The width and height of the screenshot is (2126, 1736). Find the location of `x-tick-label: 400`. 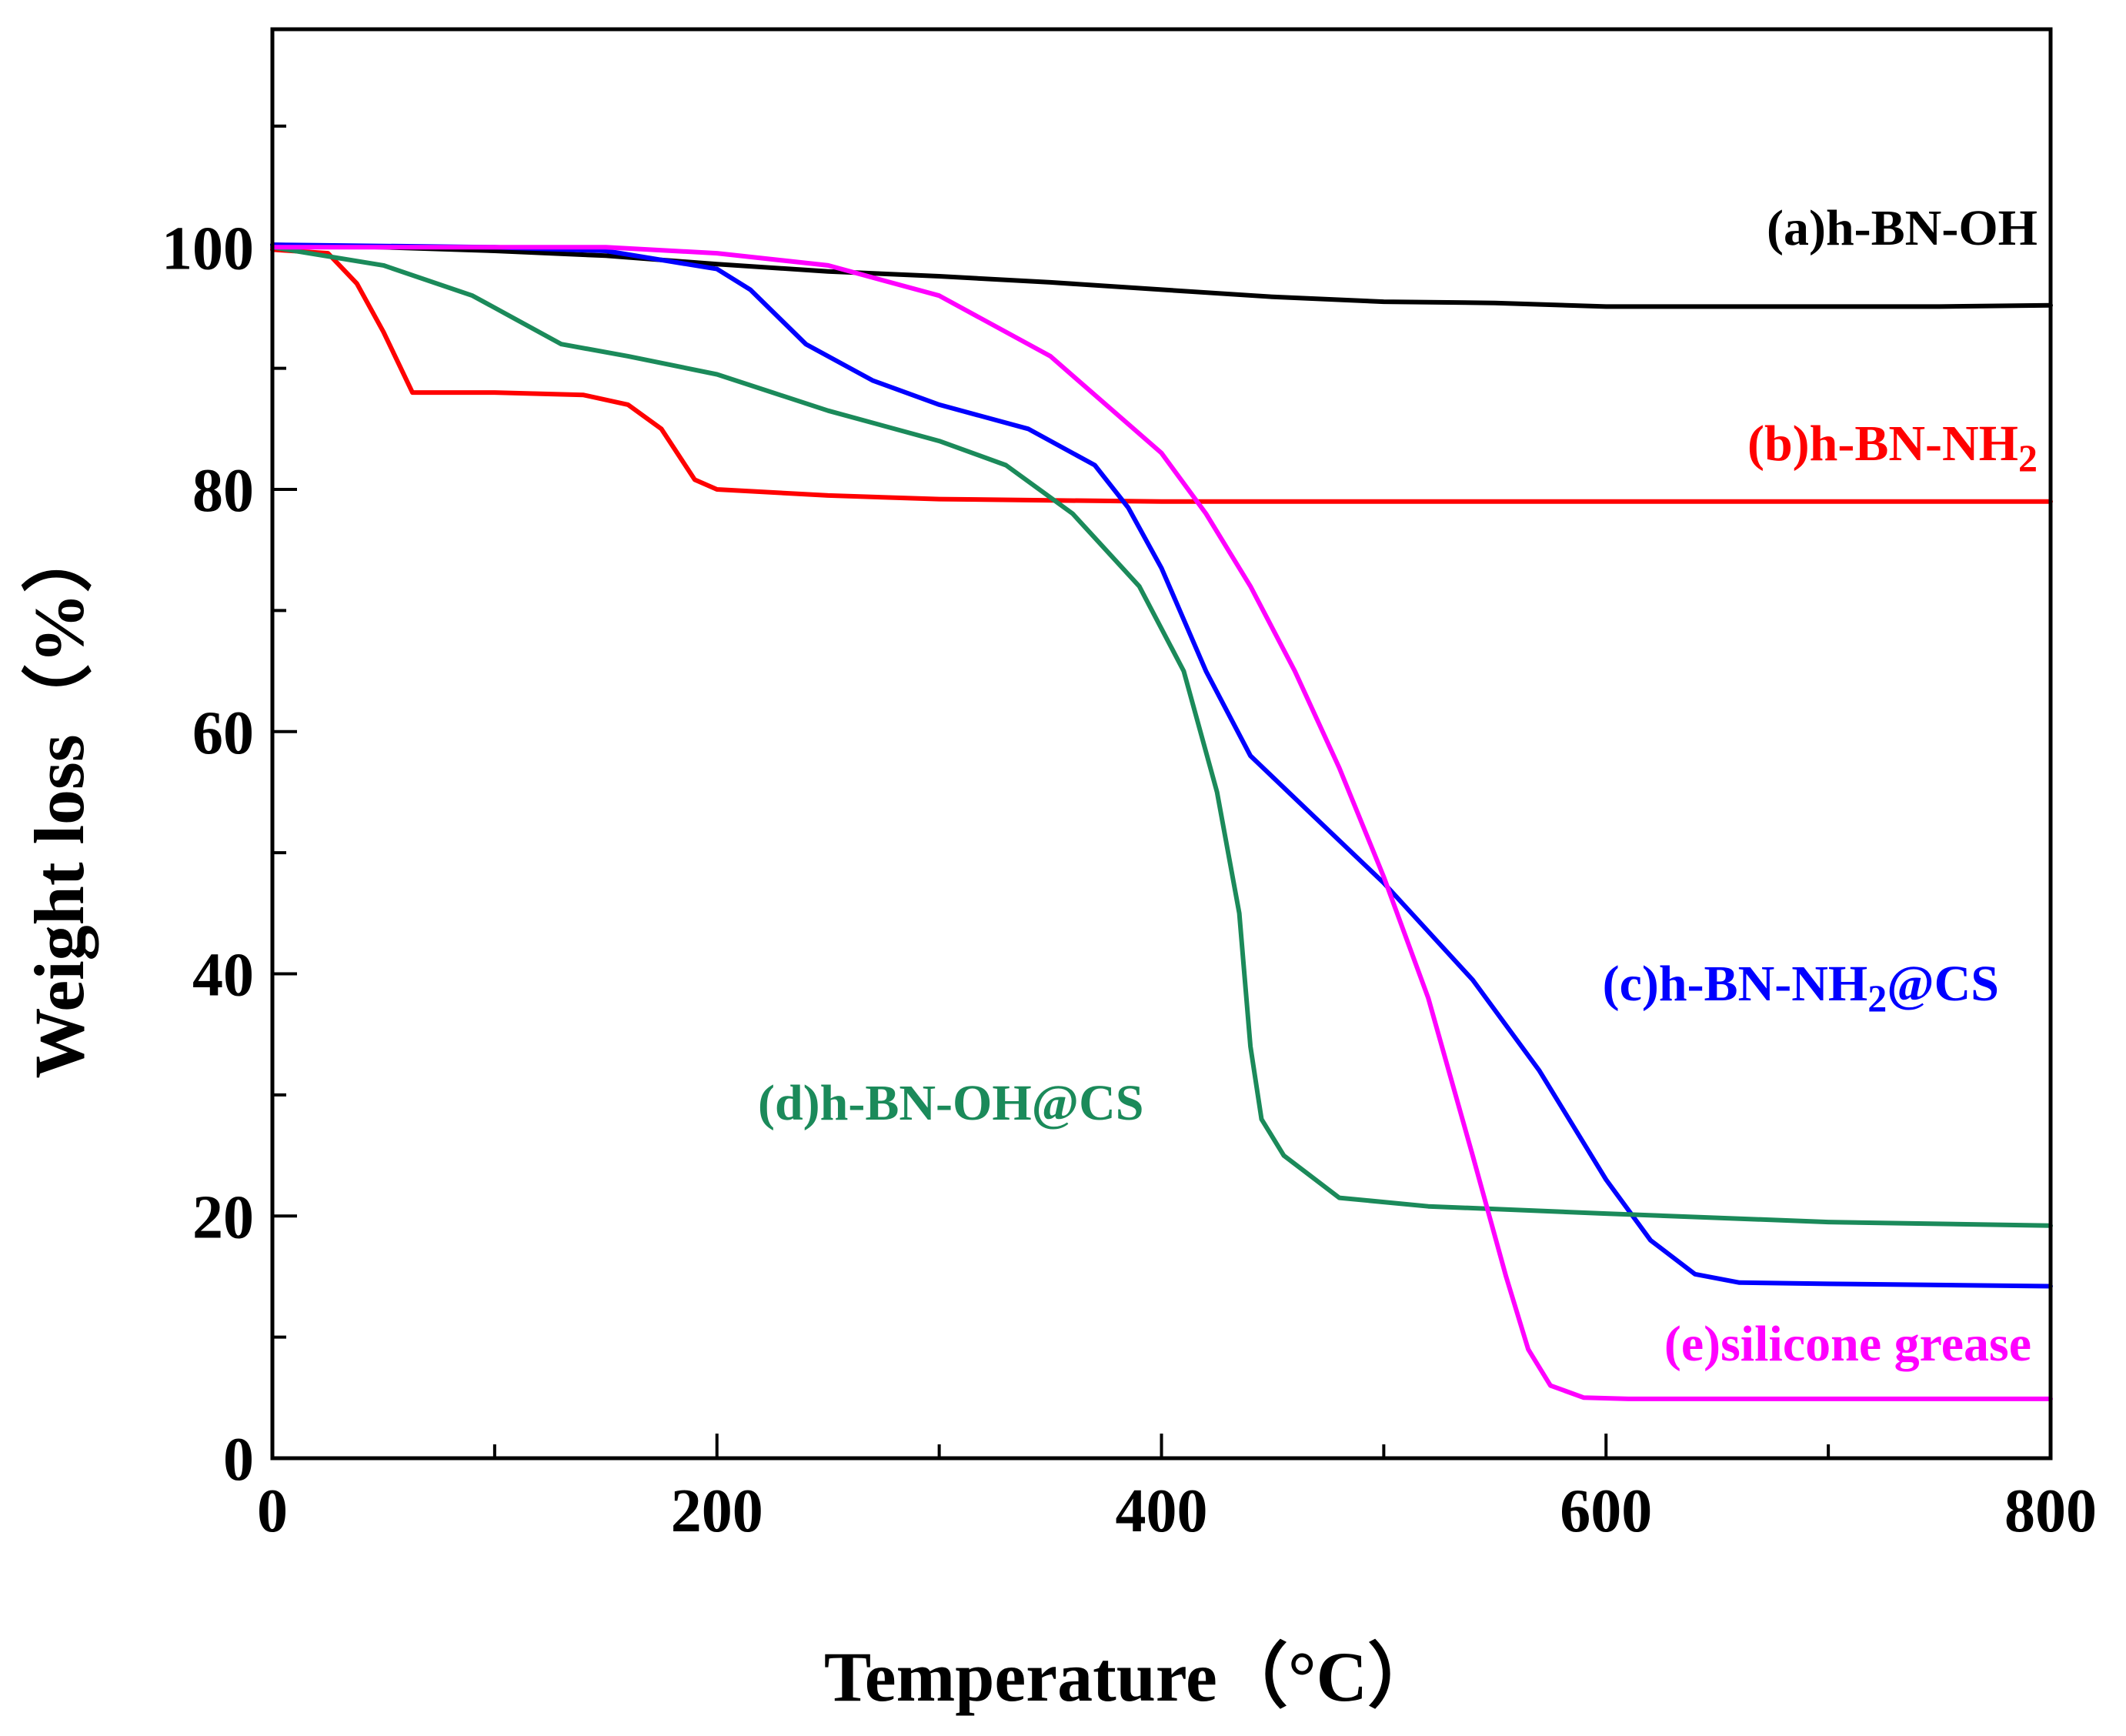

x-tick-label: 400 is located at coordinates (1162, 1511).